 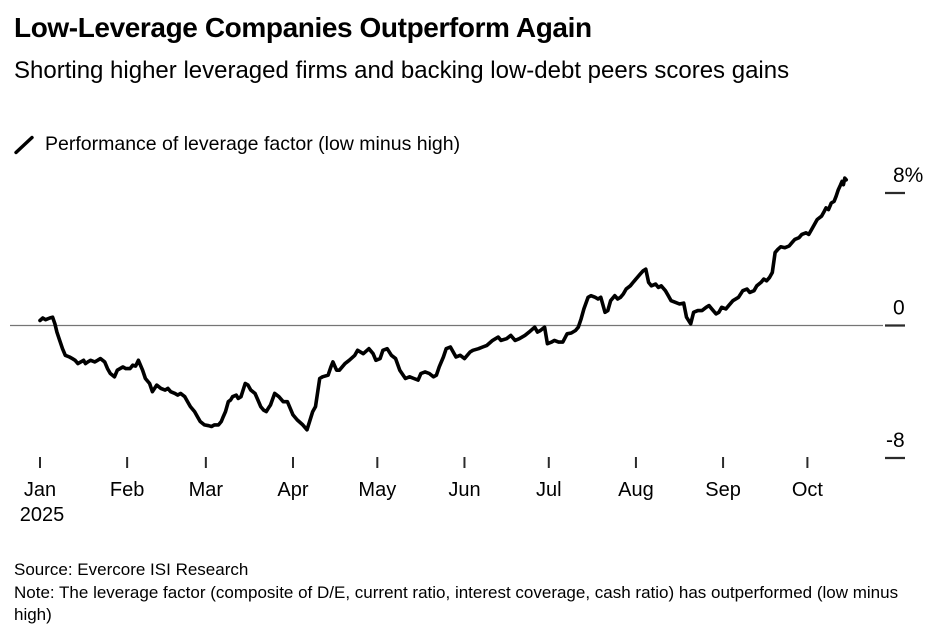 What do you see at coordinates (303, 27) in the screenshot?
I see `chart-title: Low-Leverage Companies Outperform Again` at bounding box center [303, 27].